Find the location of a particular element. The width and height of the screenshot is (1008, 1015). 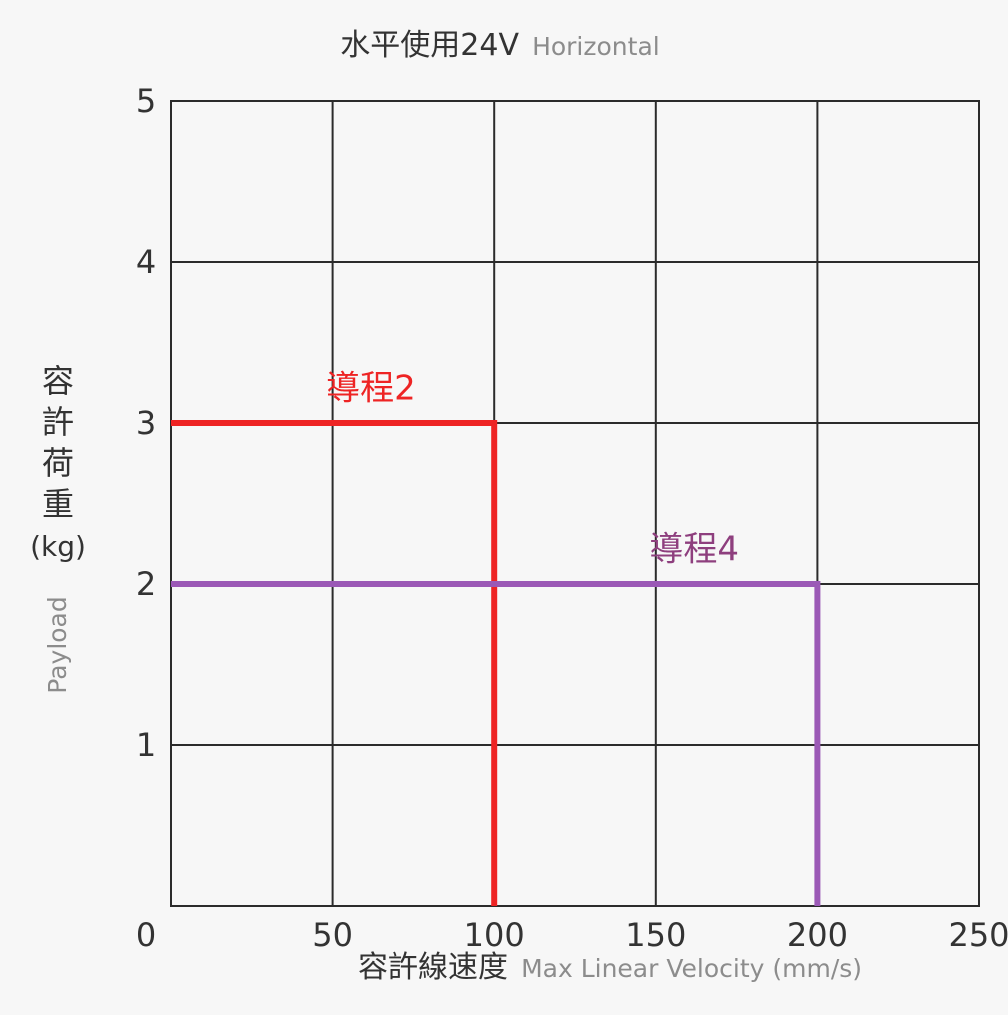

y-axis-label-char: 許 is located at coordinates (58, 422).